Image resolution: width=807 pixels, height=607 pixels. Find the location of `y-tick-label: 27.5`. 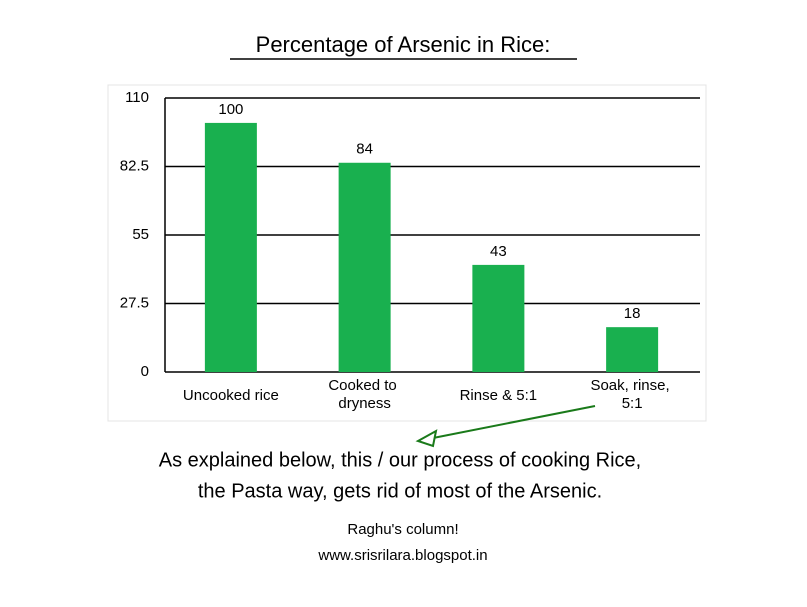

y-tick-label: 27.5 is located at coordinates (134, 302).